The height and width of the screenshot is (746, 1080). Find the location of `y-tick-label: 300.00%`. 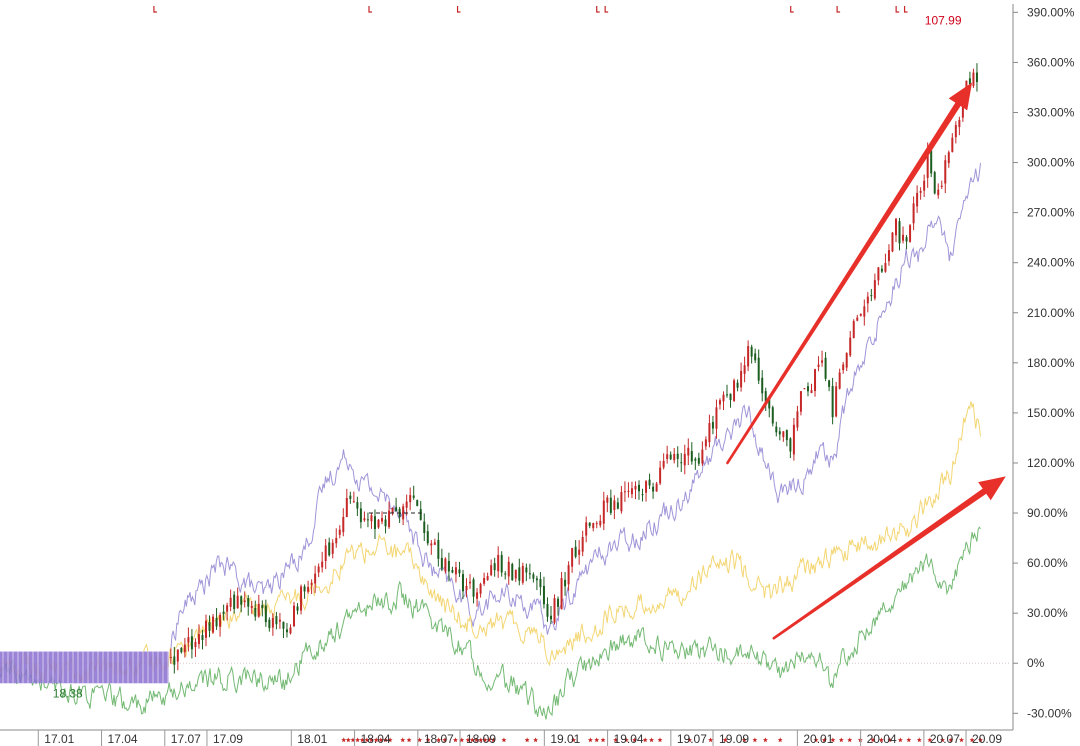

y-tick-label: 300.00% is located at coordinates (1051, 163).